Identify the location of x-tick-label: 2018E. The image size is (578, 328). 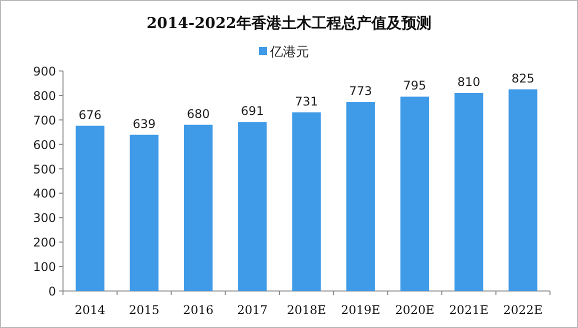
(306, 310).